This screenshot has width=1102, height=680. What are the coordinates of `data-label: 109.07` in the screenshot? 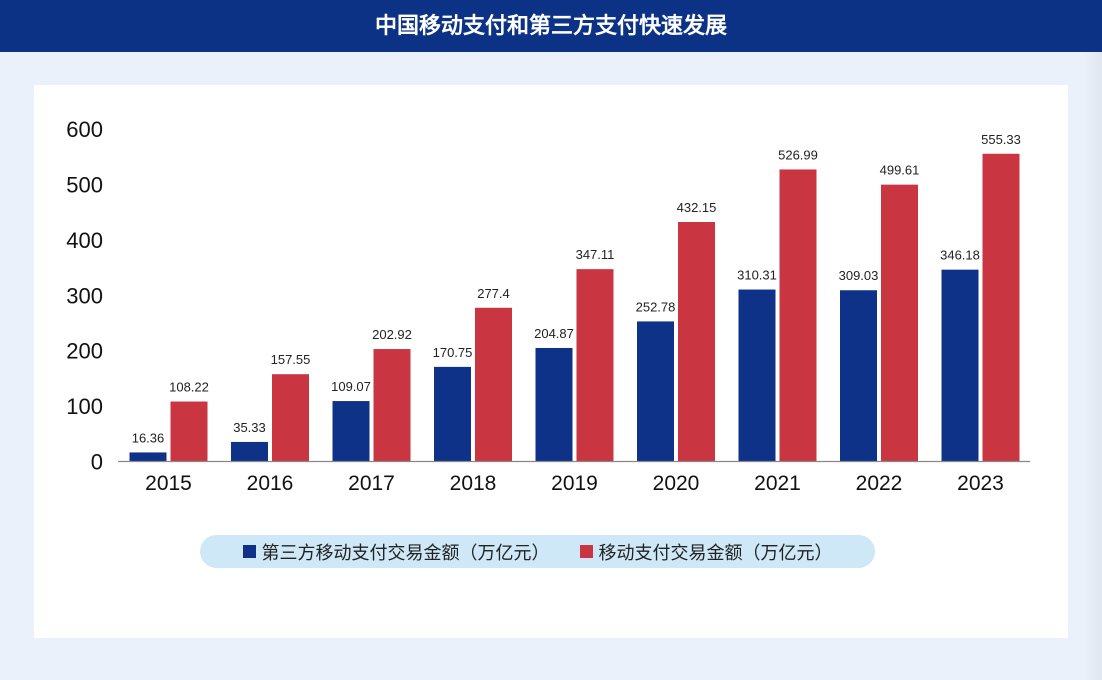 It's located at (351, 386).